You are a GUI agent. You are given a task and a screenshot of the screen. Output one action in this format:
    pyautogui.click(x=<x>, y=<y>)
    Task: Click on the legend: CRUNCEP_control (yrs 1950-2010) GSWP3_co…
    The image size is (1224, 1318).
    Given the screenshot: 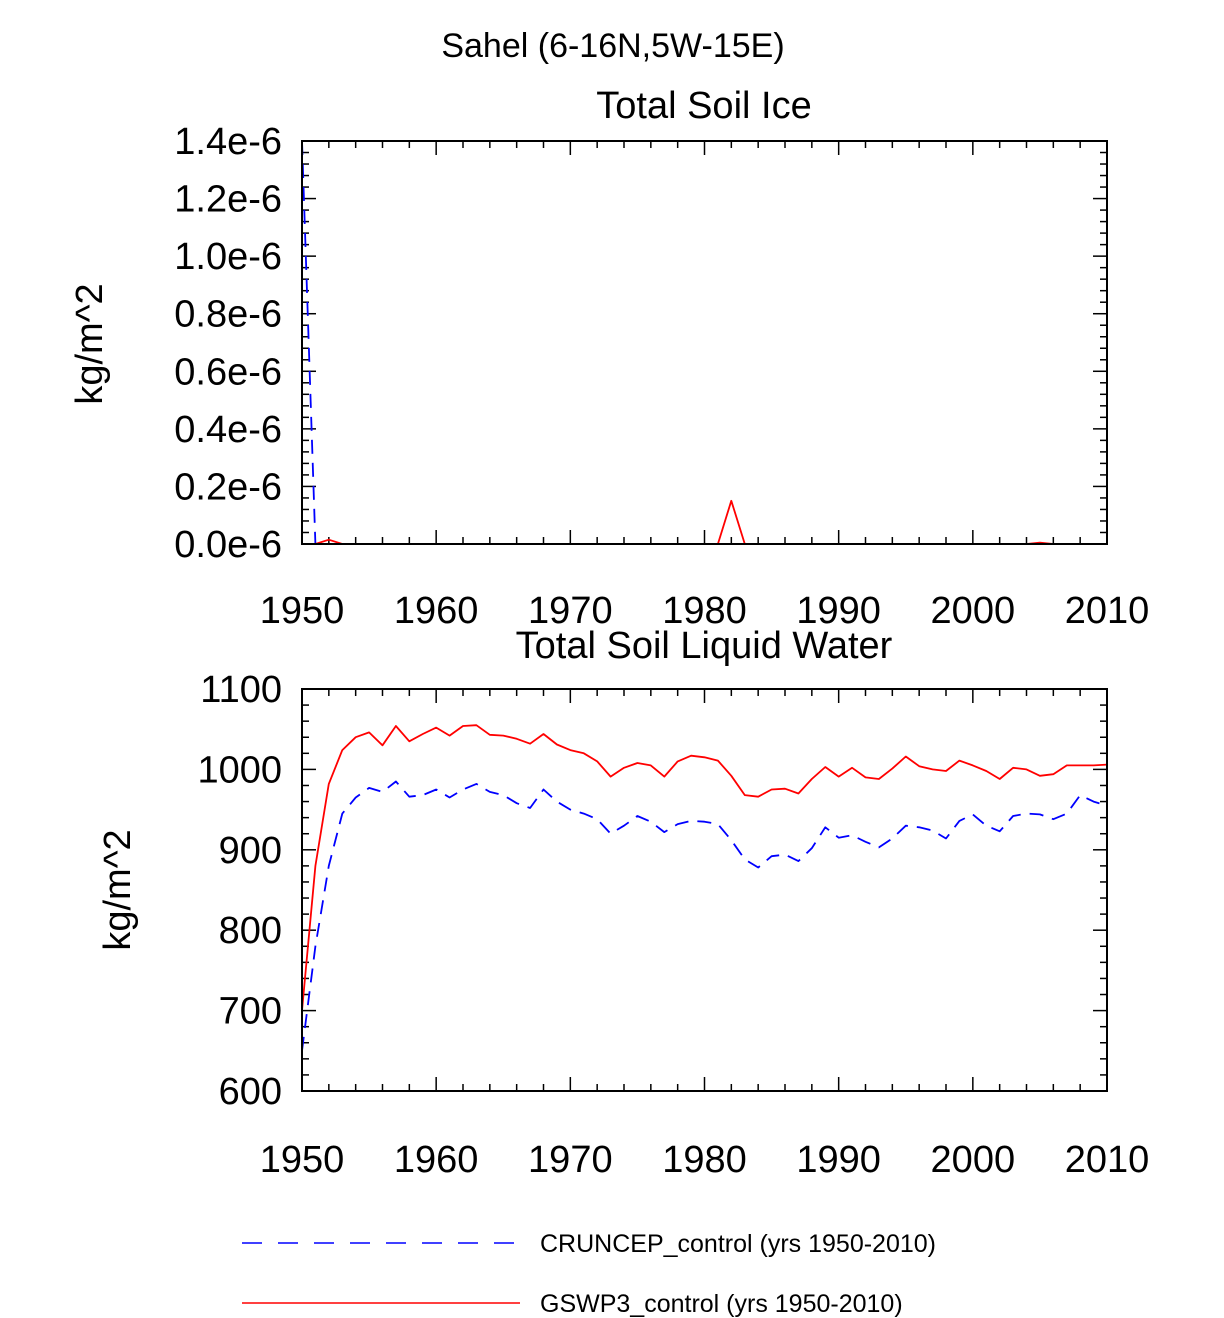 What is the action you would take?
    pyautogui.click(x=589, y=1274)
    